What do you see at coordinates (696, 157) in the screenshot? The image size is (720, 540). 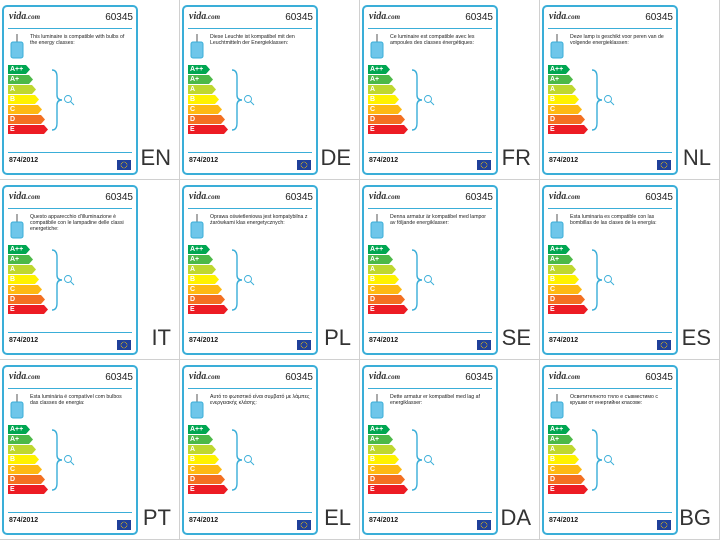 I see `language-code: NL` at bounding box center [696, 157].